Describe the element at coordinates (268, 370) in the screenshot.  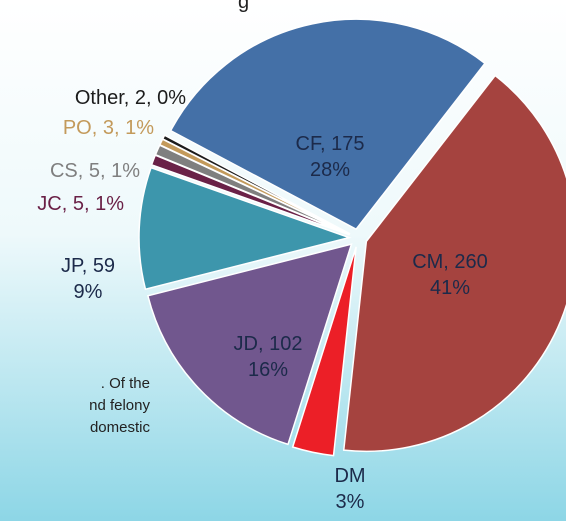
I see `data-label: 16%` at that location.